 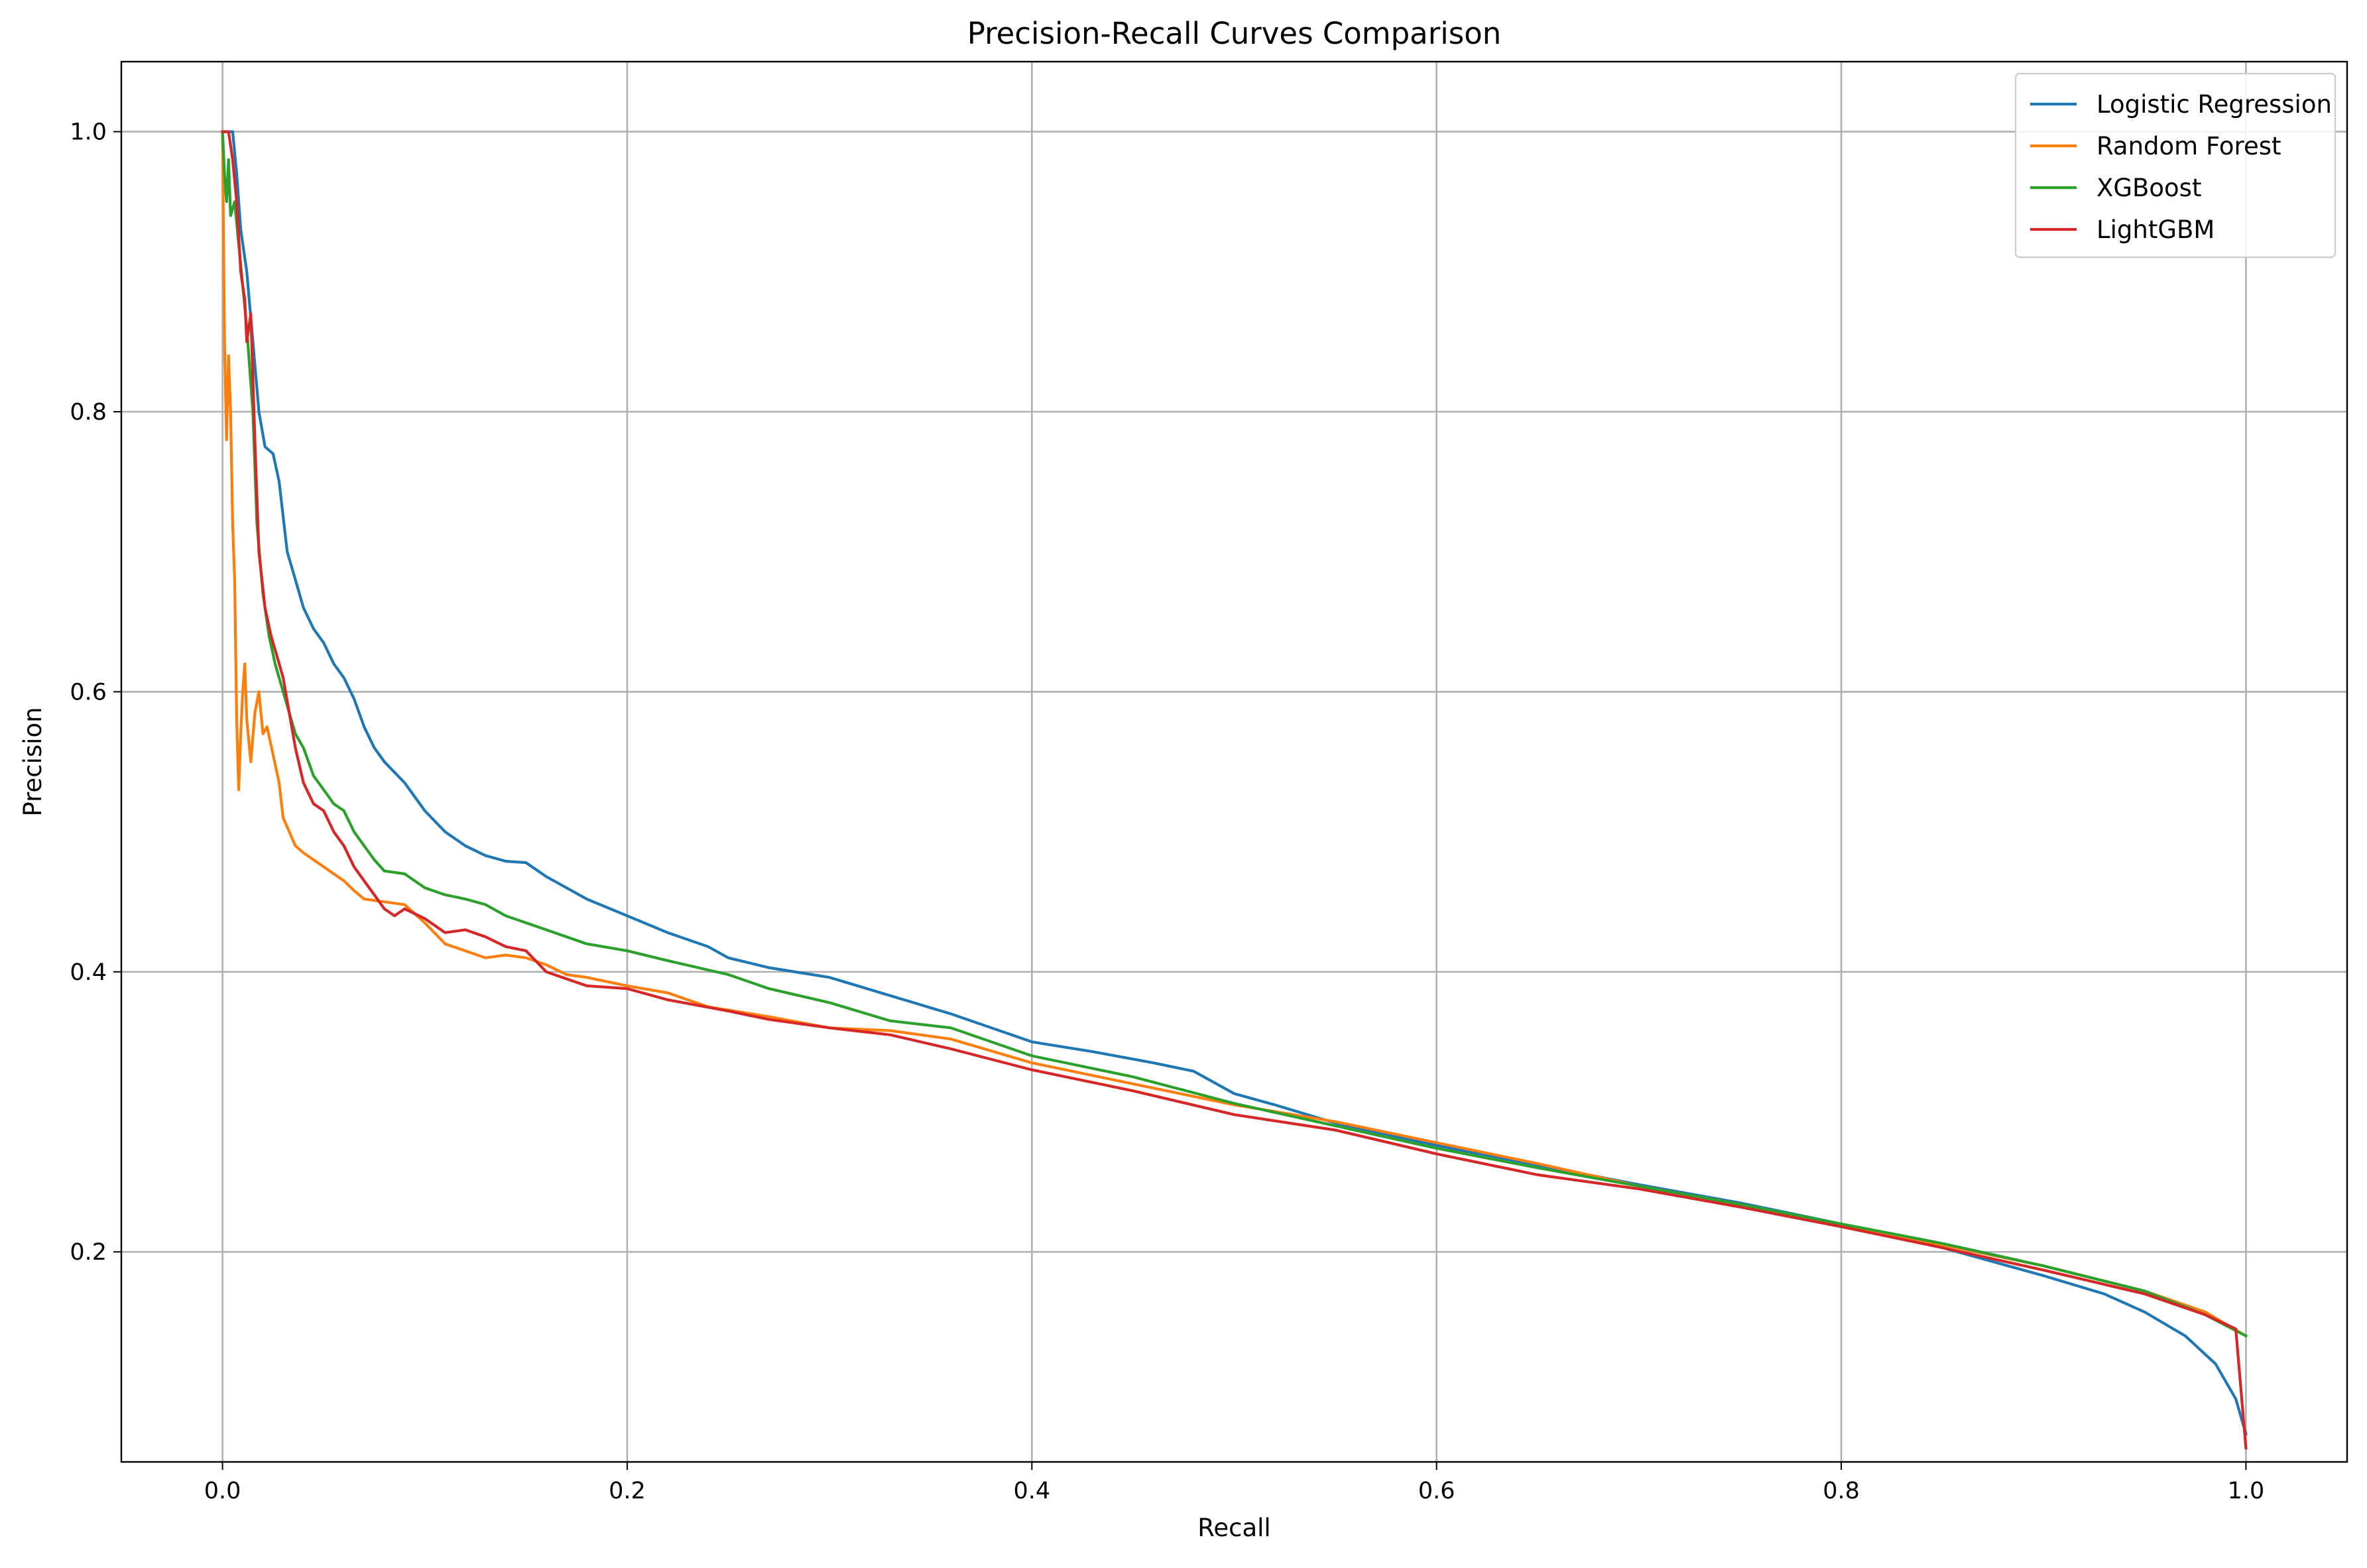 What do you see at coordinates (1436, 1491) in the screenshot?
I see `x-tick-label: 0.6` at bounding box center [1436, 1491].